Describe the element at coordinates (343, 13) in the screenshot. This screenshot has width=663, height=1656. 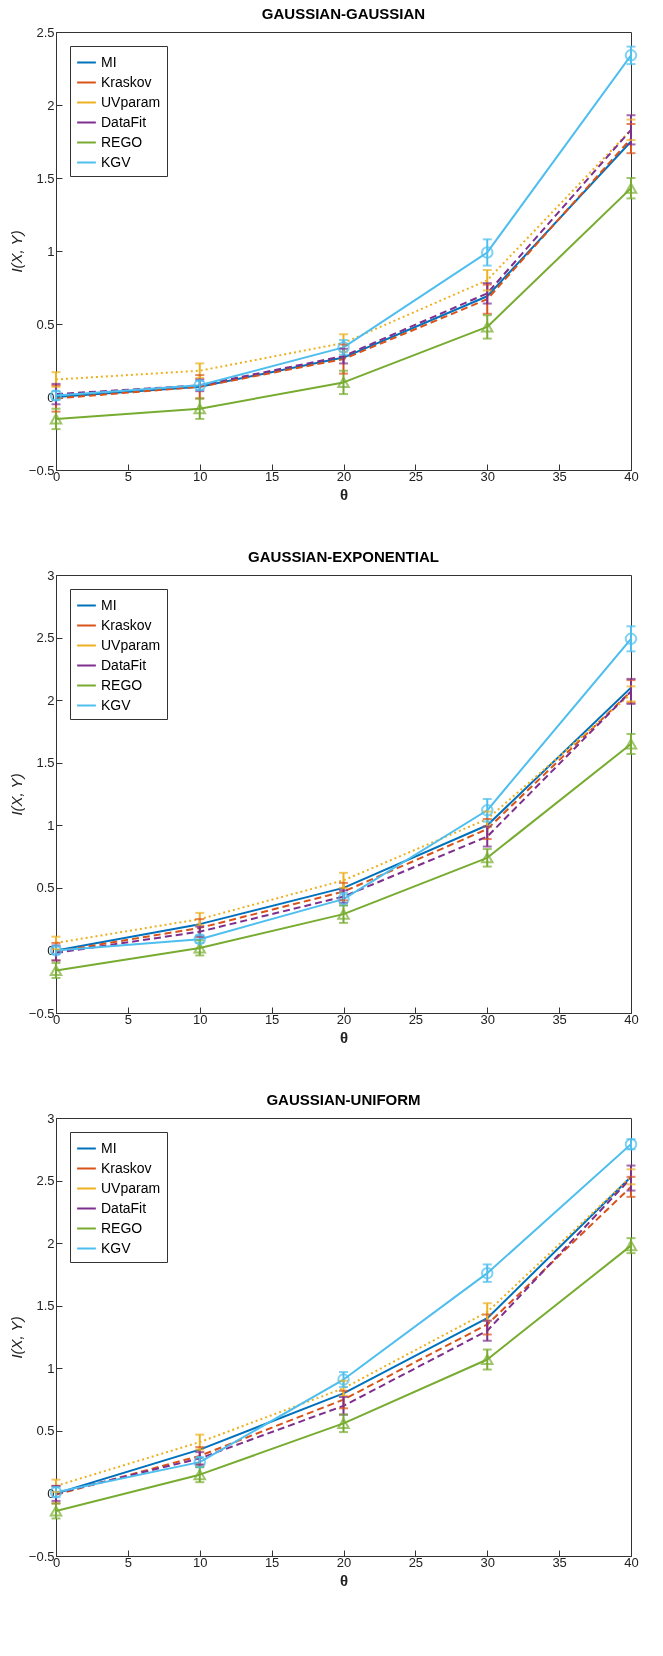
I see `chart-title: GAUSSIAN-GAUSSIAN` at that location.